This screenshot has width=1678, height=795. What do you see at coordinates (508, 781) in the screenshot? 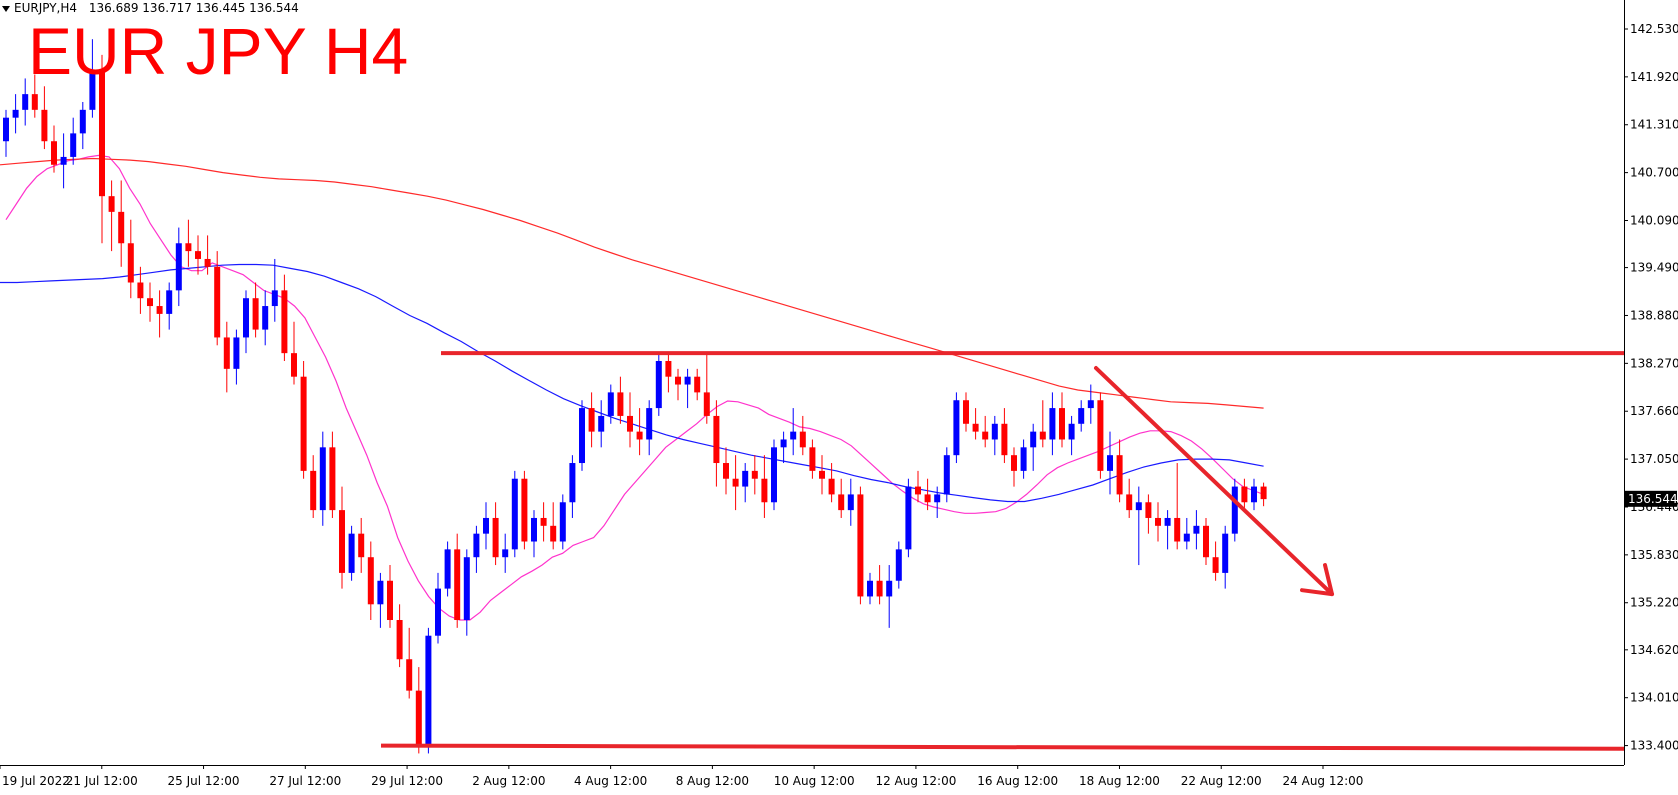
I see `x-tick-label: 2 Aug 12:00` at bounding box center [508, 781].